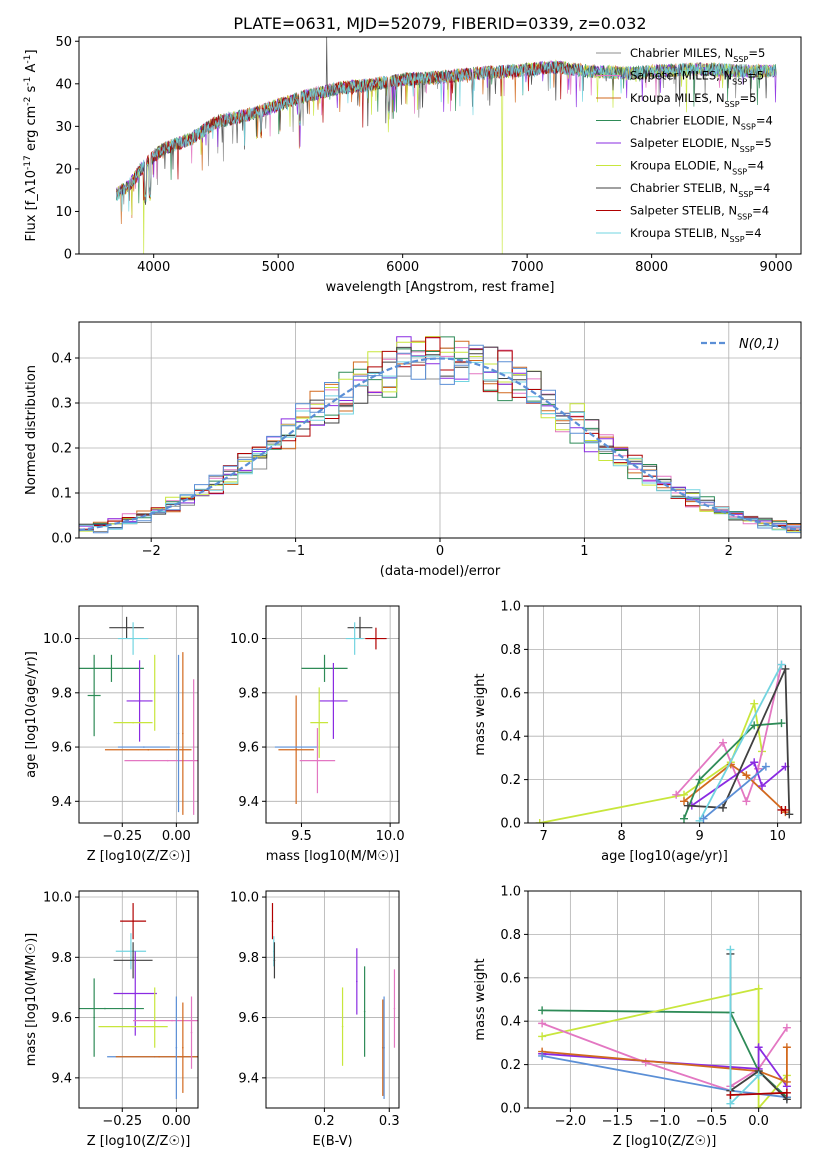  Describe the element at coordinates (712, 1121) in the screenshot. I see `x-tick-label: −0.5` at that location.